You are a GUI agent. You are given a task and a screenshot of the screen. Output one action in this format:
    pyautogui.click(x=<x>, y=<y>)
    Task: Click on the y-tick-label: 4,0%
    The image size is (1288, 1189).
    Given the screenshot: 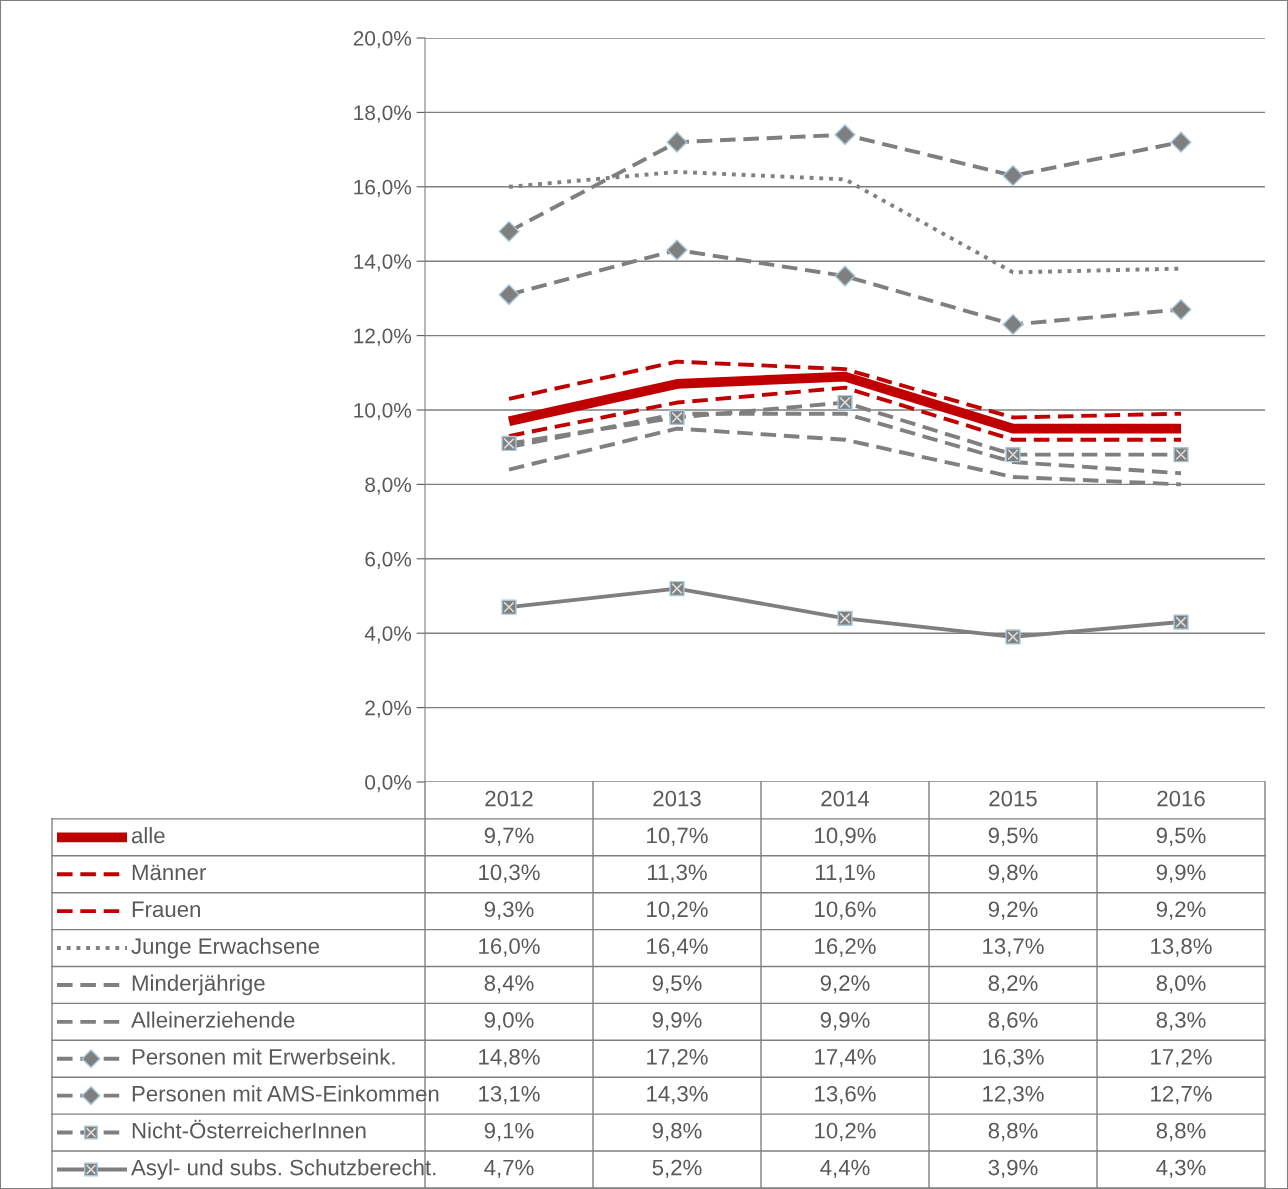 What is the action you would take?
    pyautogui.click(x=388, y=635)
    